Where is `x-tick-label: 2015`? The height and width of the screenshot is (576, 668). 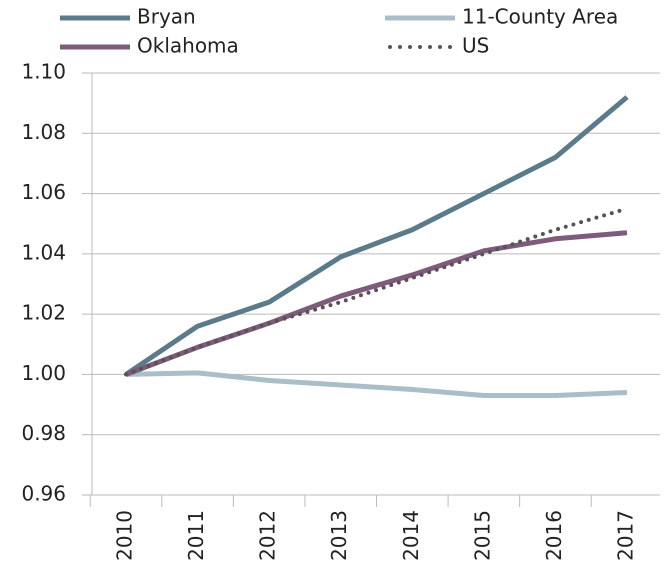 x-tick-label: 2015 is located at coordinates (482, 535).